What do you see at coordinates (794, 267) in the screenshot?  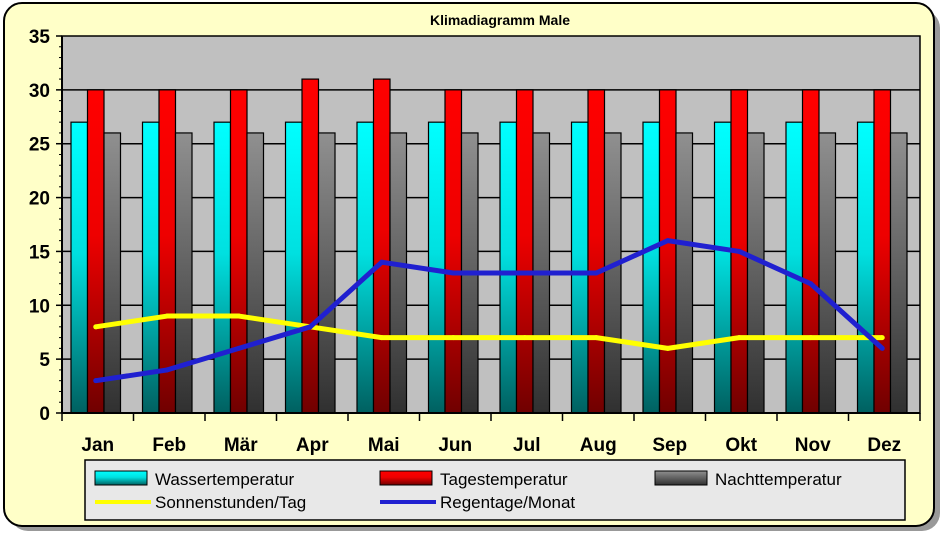 I see `bar-wassertemperatur-nov` at bounding box center [794, 267].